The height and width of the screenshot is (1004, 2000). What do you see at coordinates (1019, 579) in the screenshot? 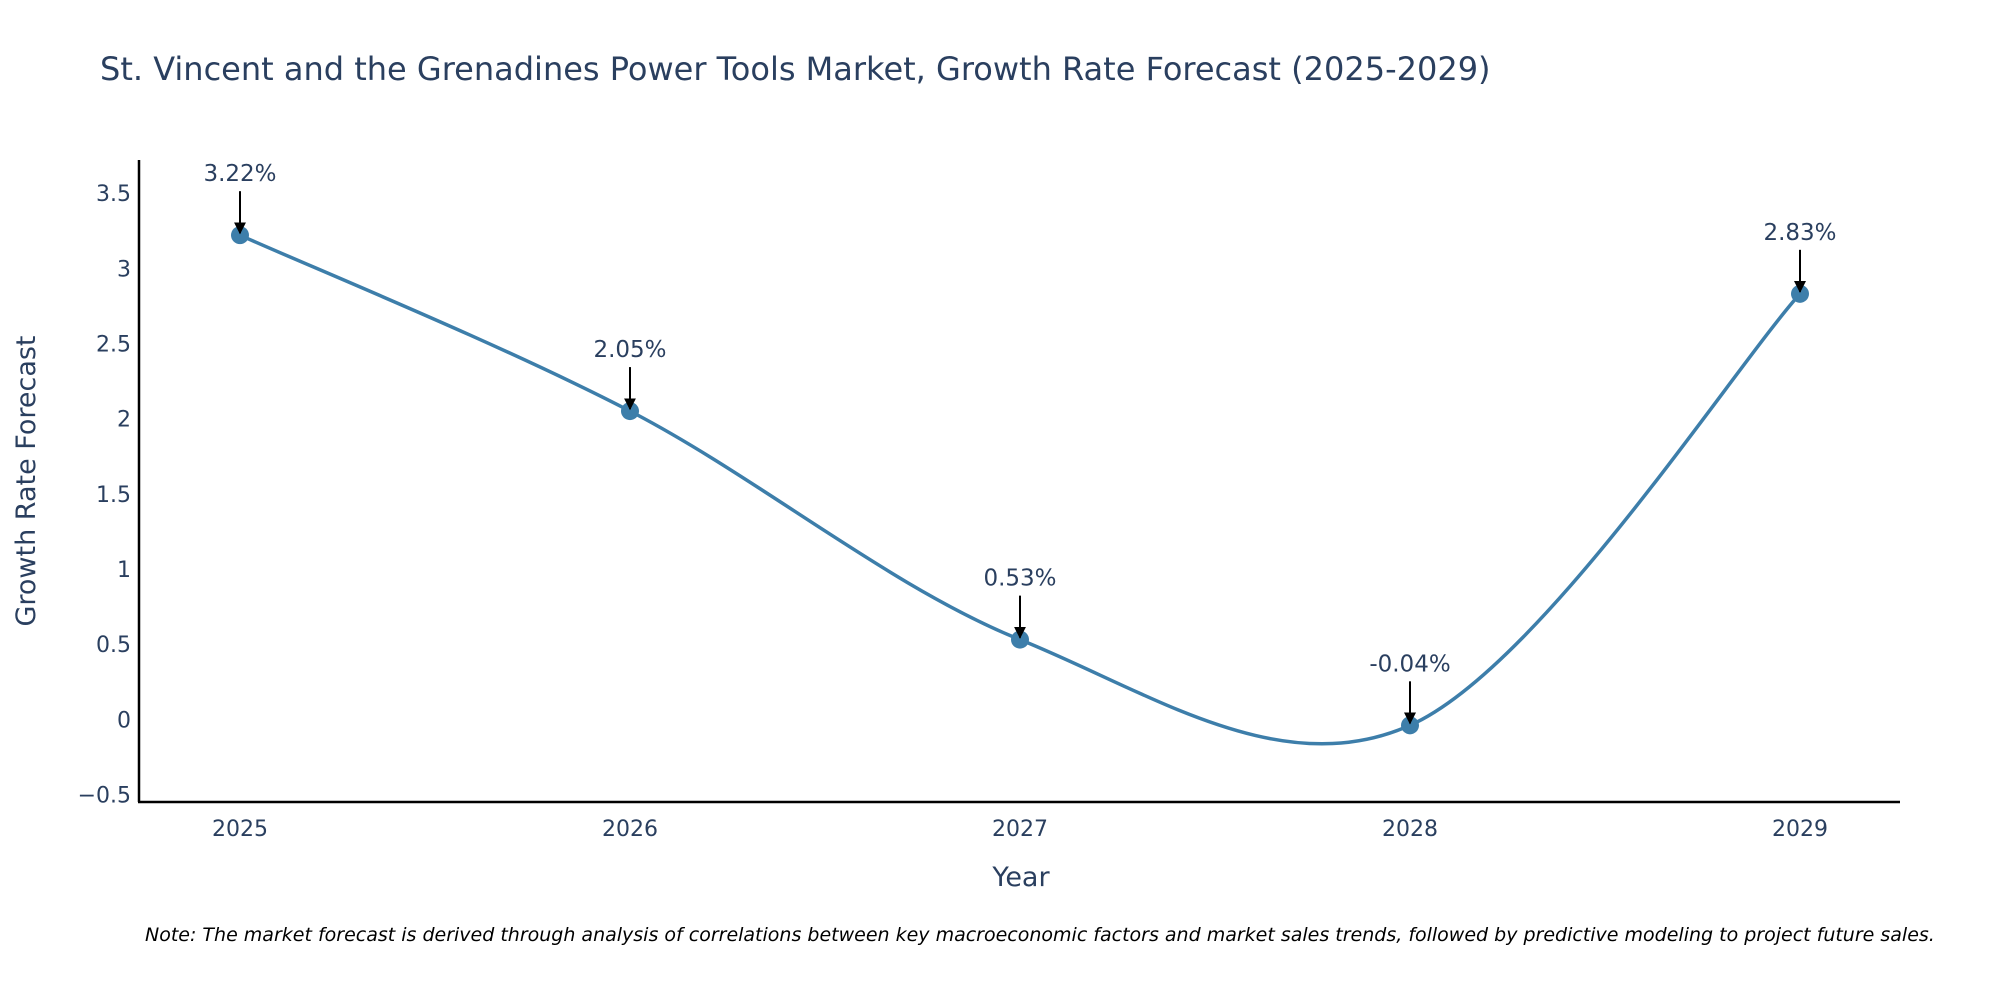
I see `data-label: 0.53%` at bounding box center [1019, 579].